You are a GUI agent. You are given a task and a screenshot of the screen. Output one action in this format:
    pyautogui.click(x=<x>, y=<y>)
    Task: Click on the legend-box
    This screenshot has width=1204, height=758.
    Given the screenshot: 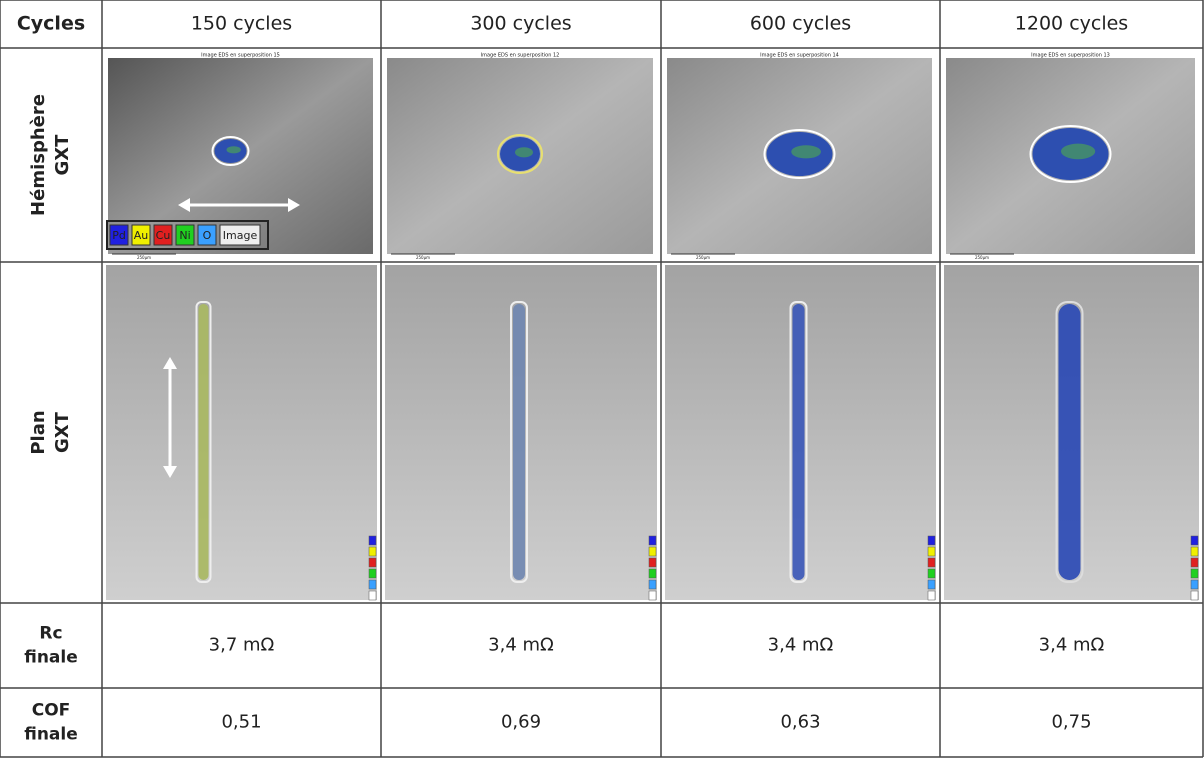 What is the action you would take?
    pyautogui.click(x=187, y=235)
    